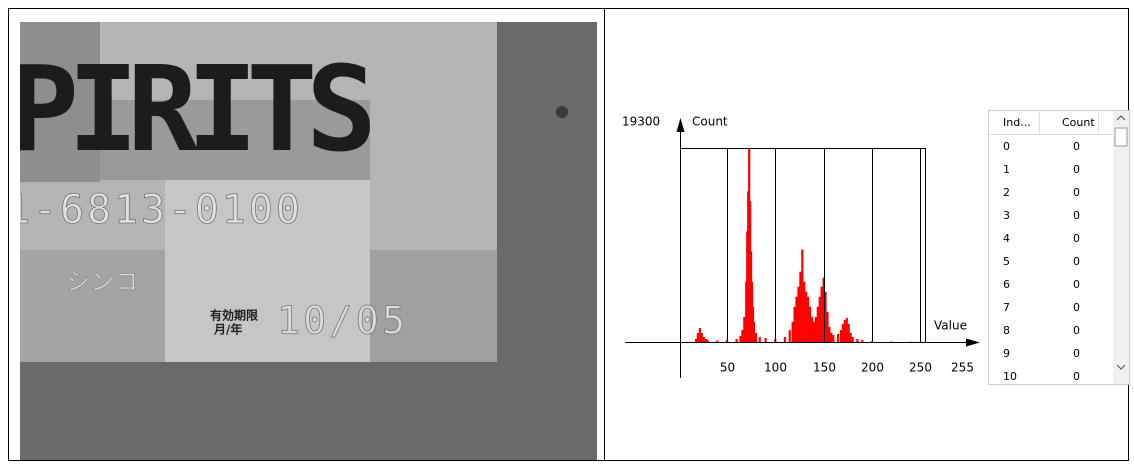 This screenshot has width=1134, height=468. Describe the element at coordinates (1121, 137) in the screenshot. I see `scroll-thumb` at that location.